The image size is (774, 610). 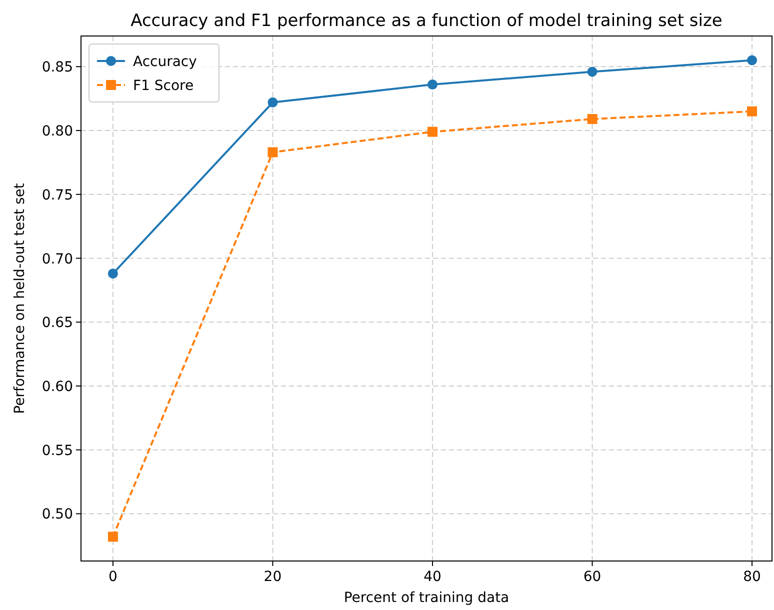 I want to click on y-axis-title: Performance on held-out test set, so click(x=20, y=298).